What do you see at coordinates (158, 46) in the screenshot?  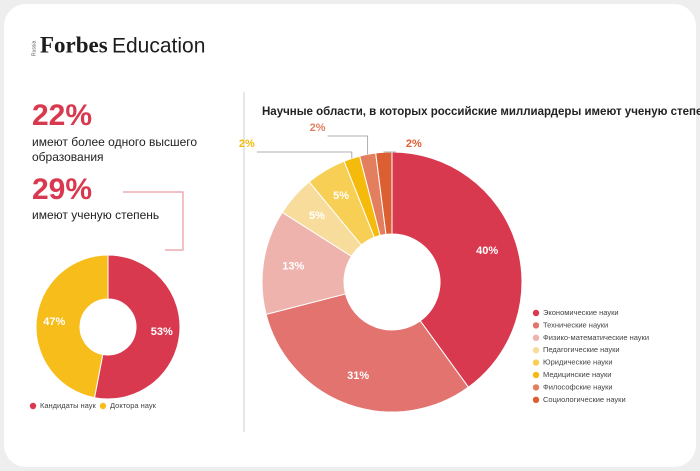 I see `section: Education` at bounding box center [158, 46].